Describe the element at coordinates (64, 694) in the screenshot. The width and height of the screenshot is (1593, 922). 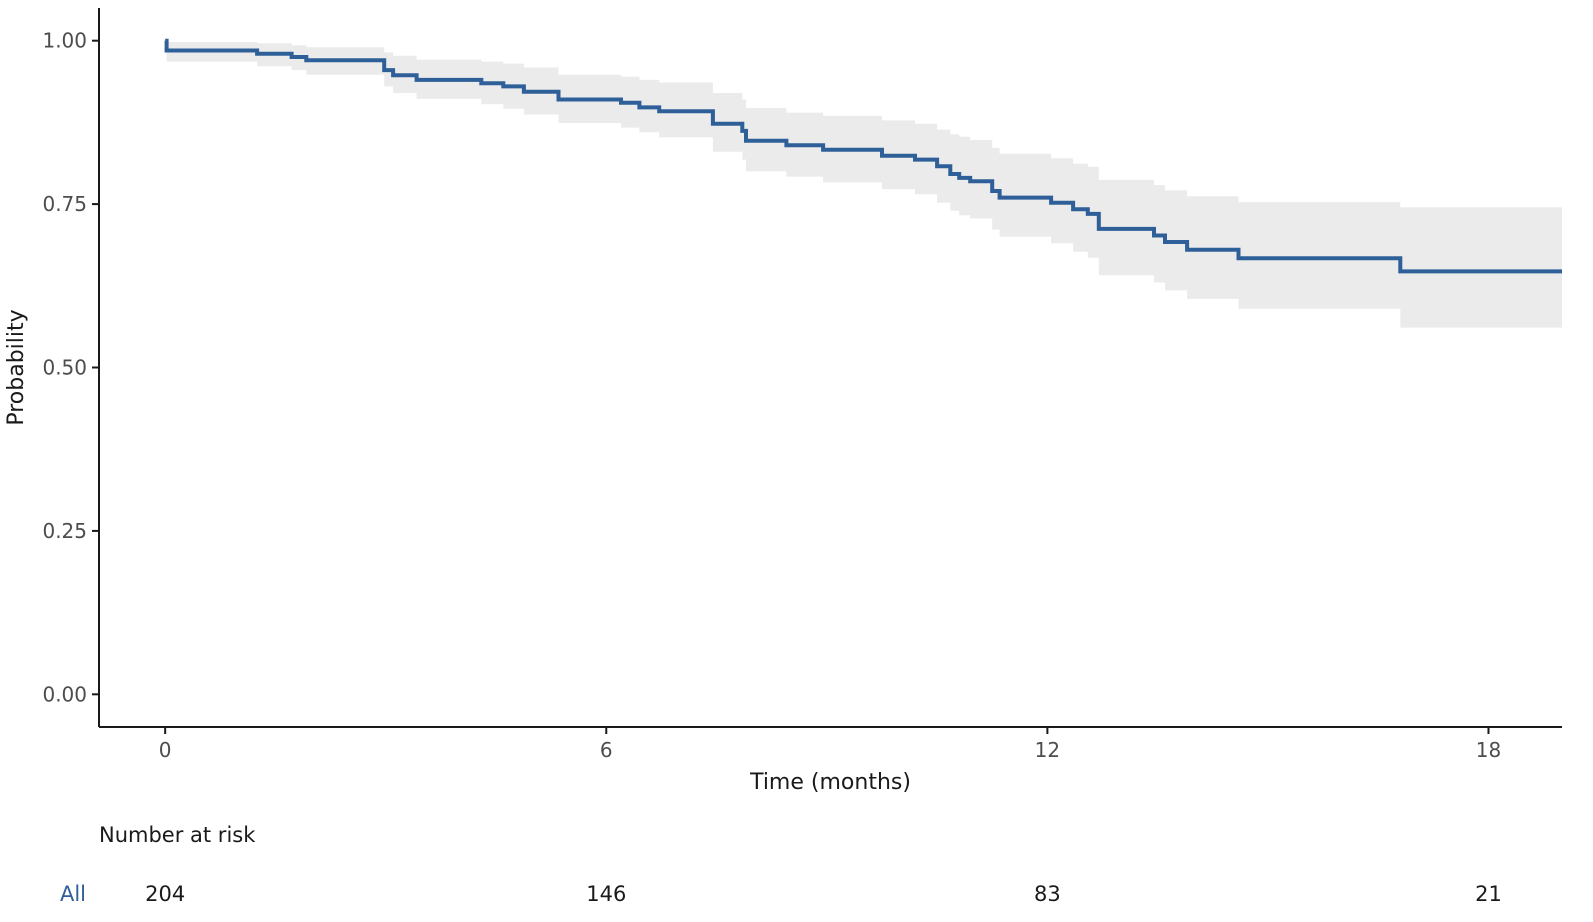
I see `y-tick-label: 0.00` at that location.